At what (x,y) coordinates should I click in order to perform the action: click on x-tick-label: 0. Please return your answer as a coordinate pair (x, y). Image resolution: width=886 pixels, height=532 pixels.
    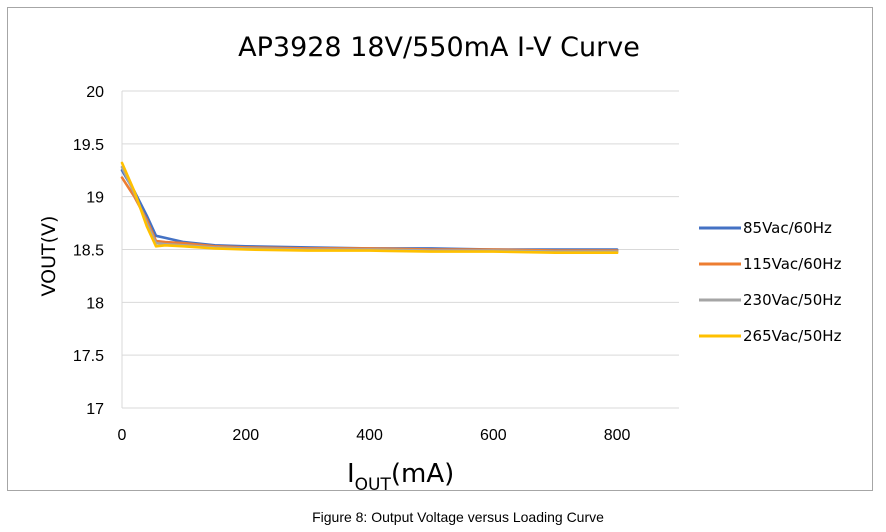
    Looking at the image, I should click on (122, 435).